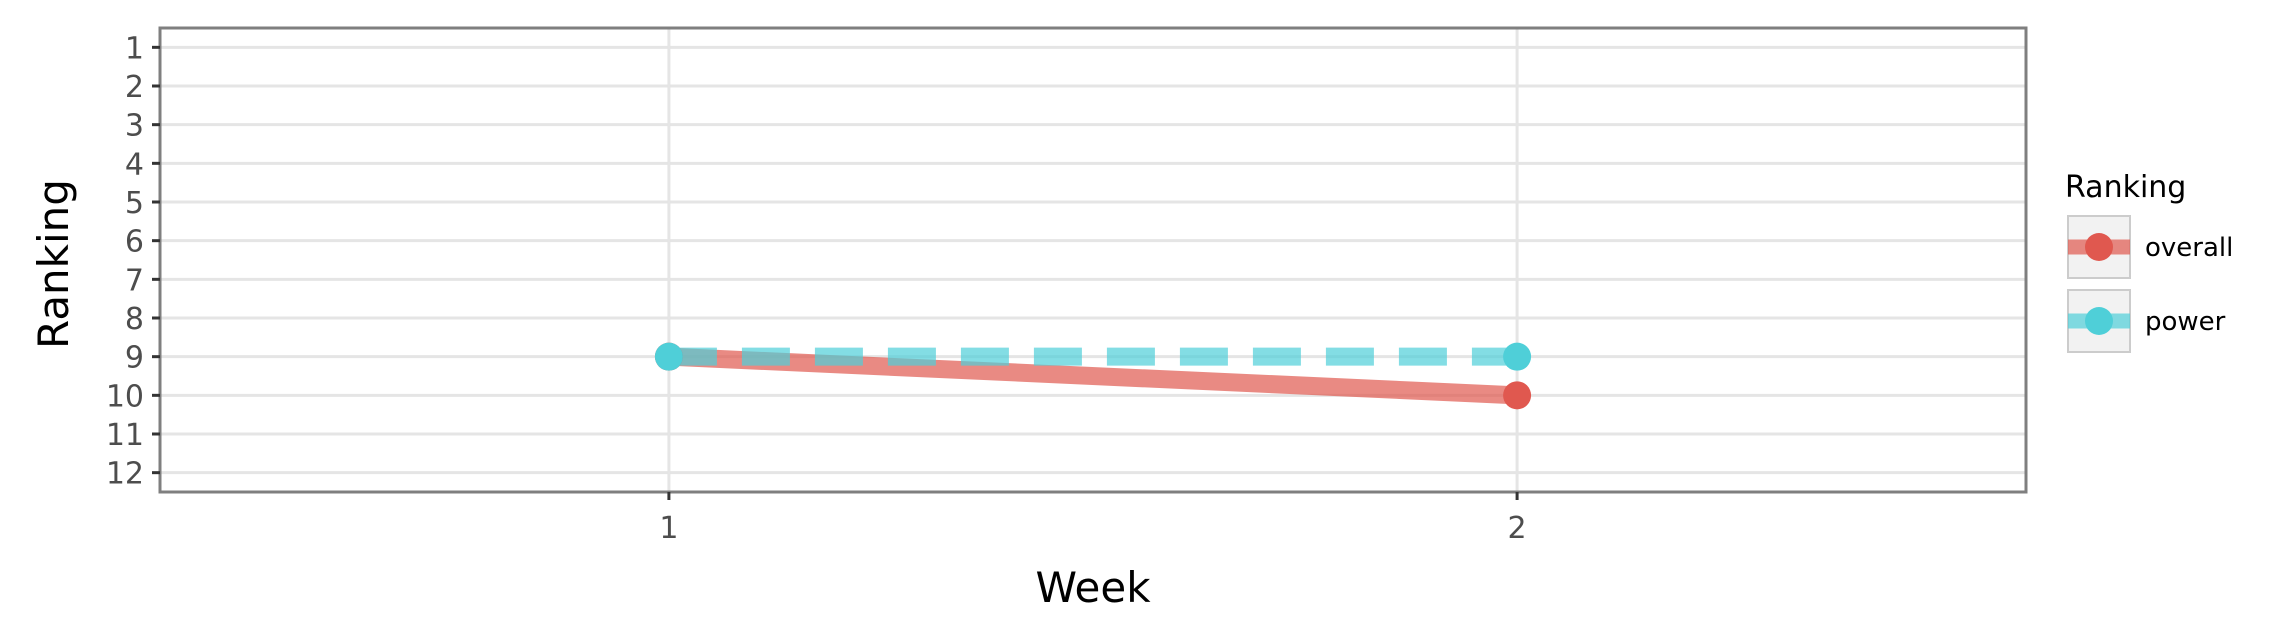  Describe the element at coordinates (2099, 321) in the screenshot. I see `legend-key-point-power` at that location.